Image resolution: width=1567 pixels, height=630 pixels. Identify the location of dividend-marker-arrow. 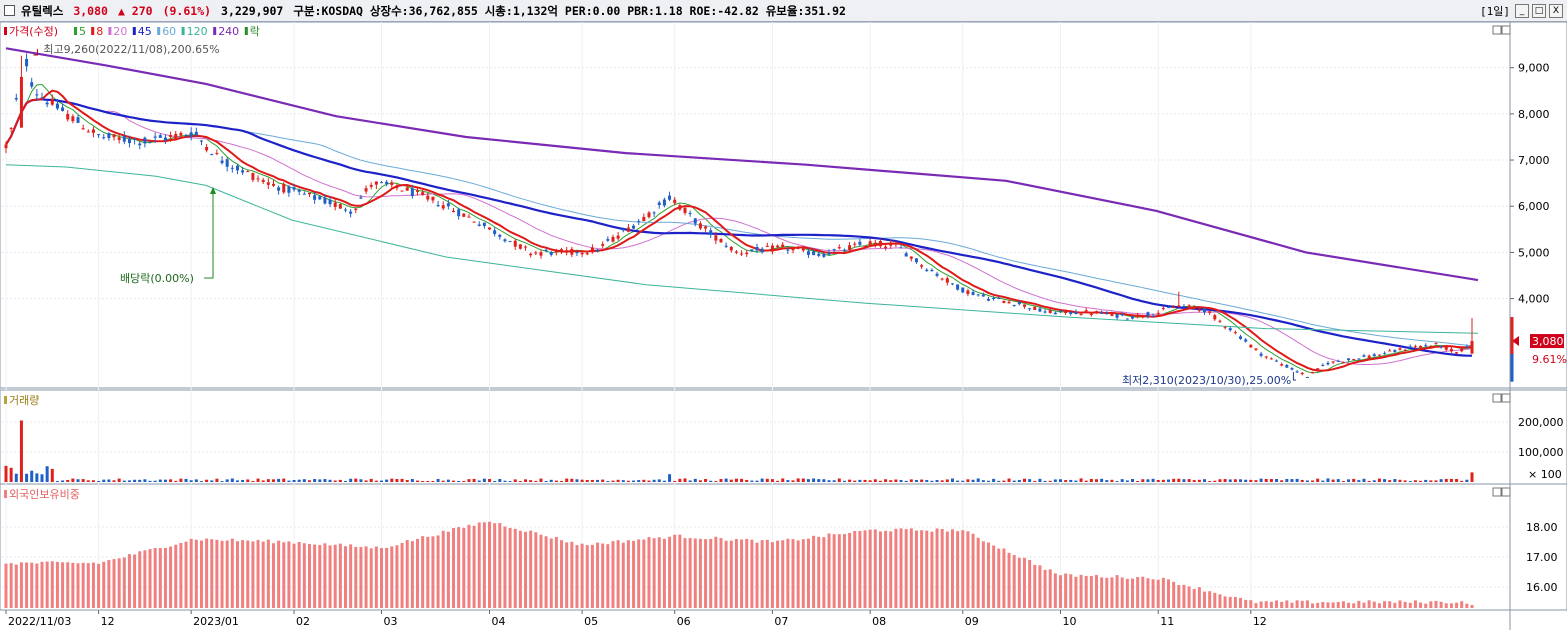
(213, 190).